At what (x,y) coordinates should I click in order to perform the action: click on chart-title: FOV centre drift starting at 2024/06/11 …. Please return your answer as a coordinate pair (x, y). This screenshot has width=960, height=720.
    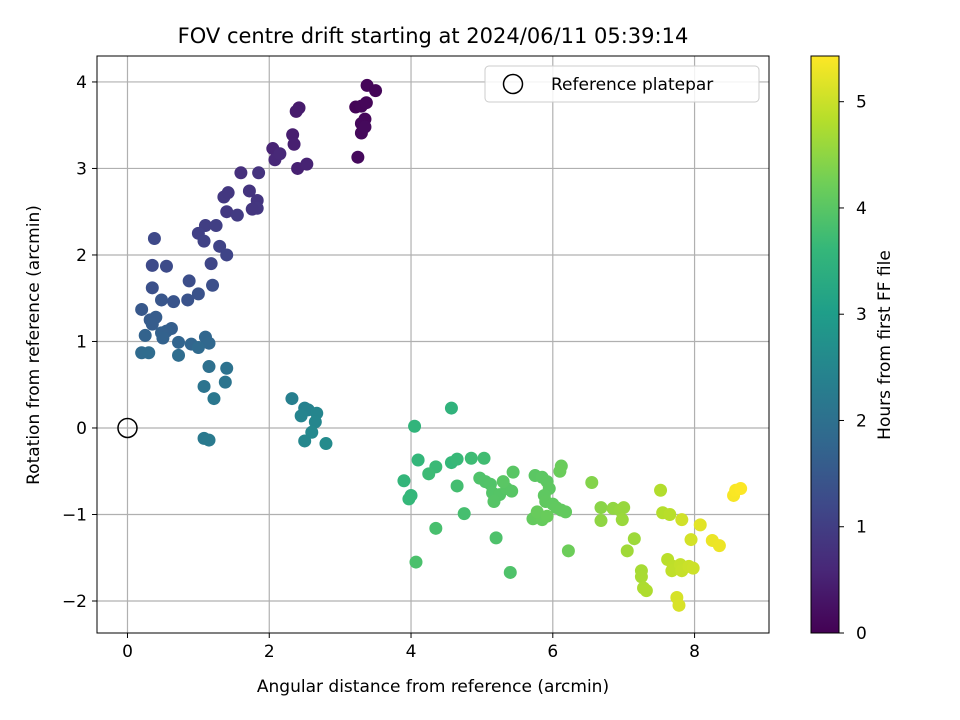
    Looking at the image, I should click on (433, 36).